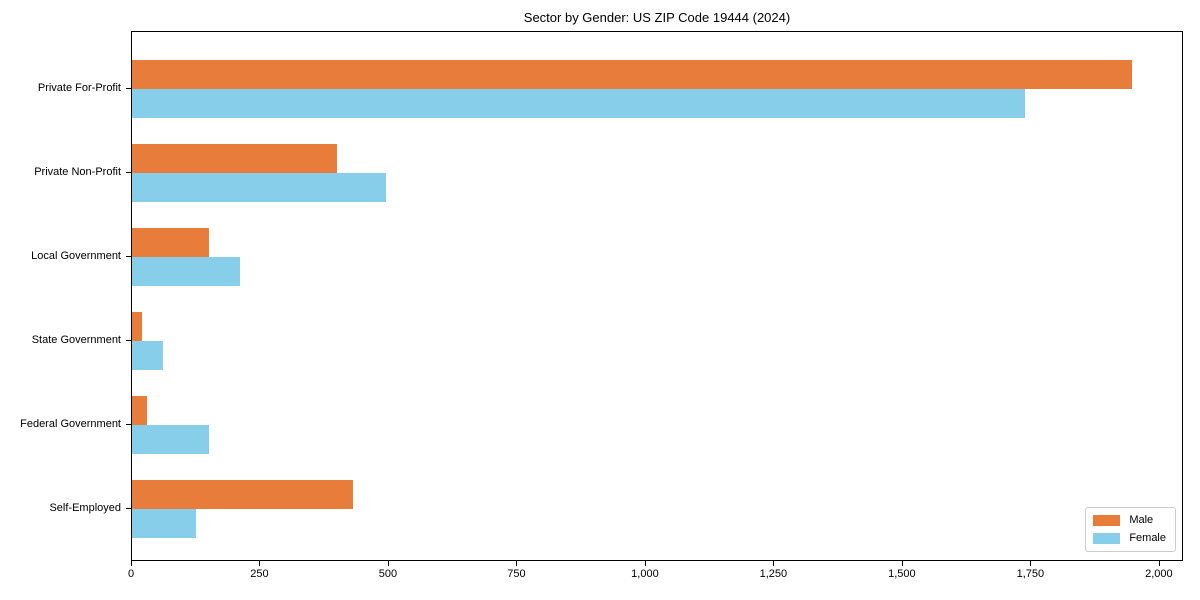  I want to click on bar-male-private-non-profit, so click(235, 158).